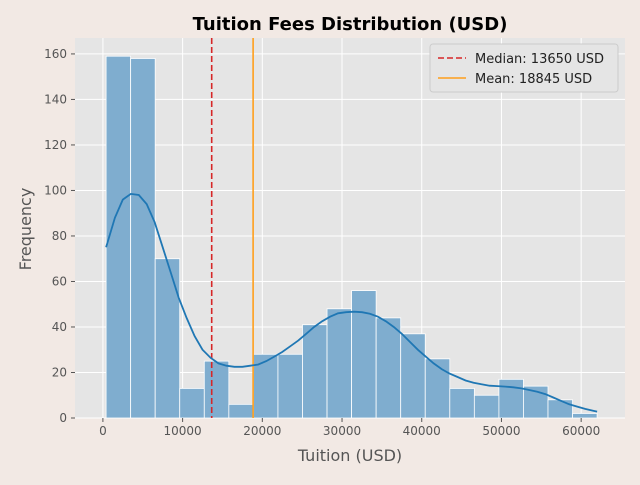 The width and height of the screenshot is (640, 485). I want to click on legend-box, so click(524, 68).